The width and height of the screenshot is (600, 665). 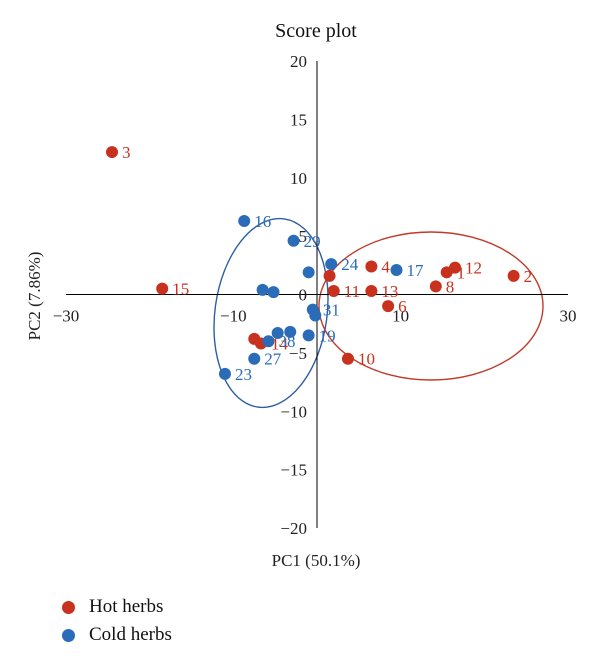 I want to click on x-tick-label: 30, so click(x=568, y=316).